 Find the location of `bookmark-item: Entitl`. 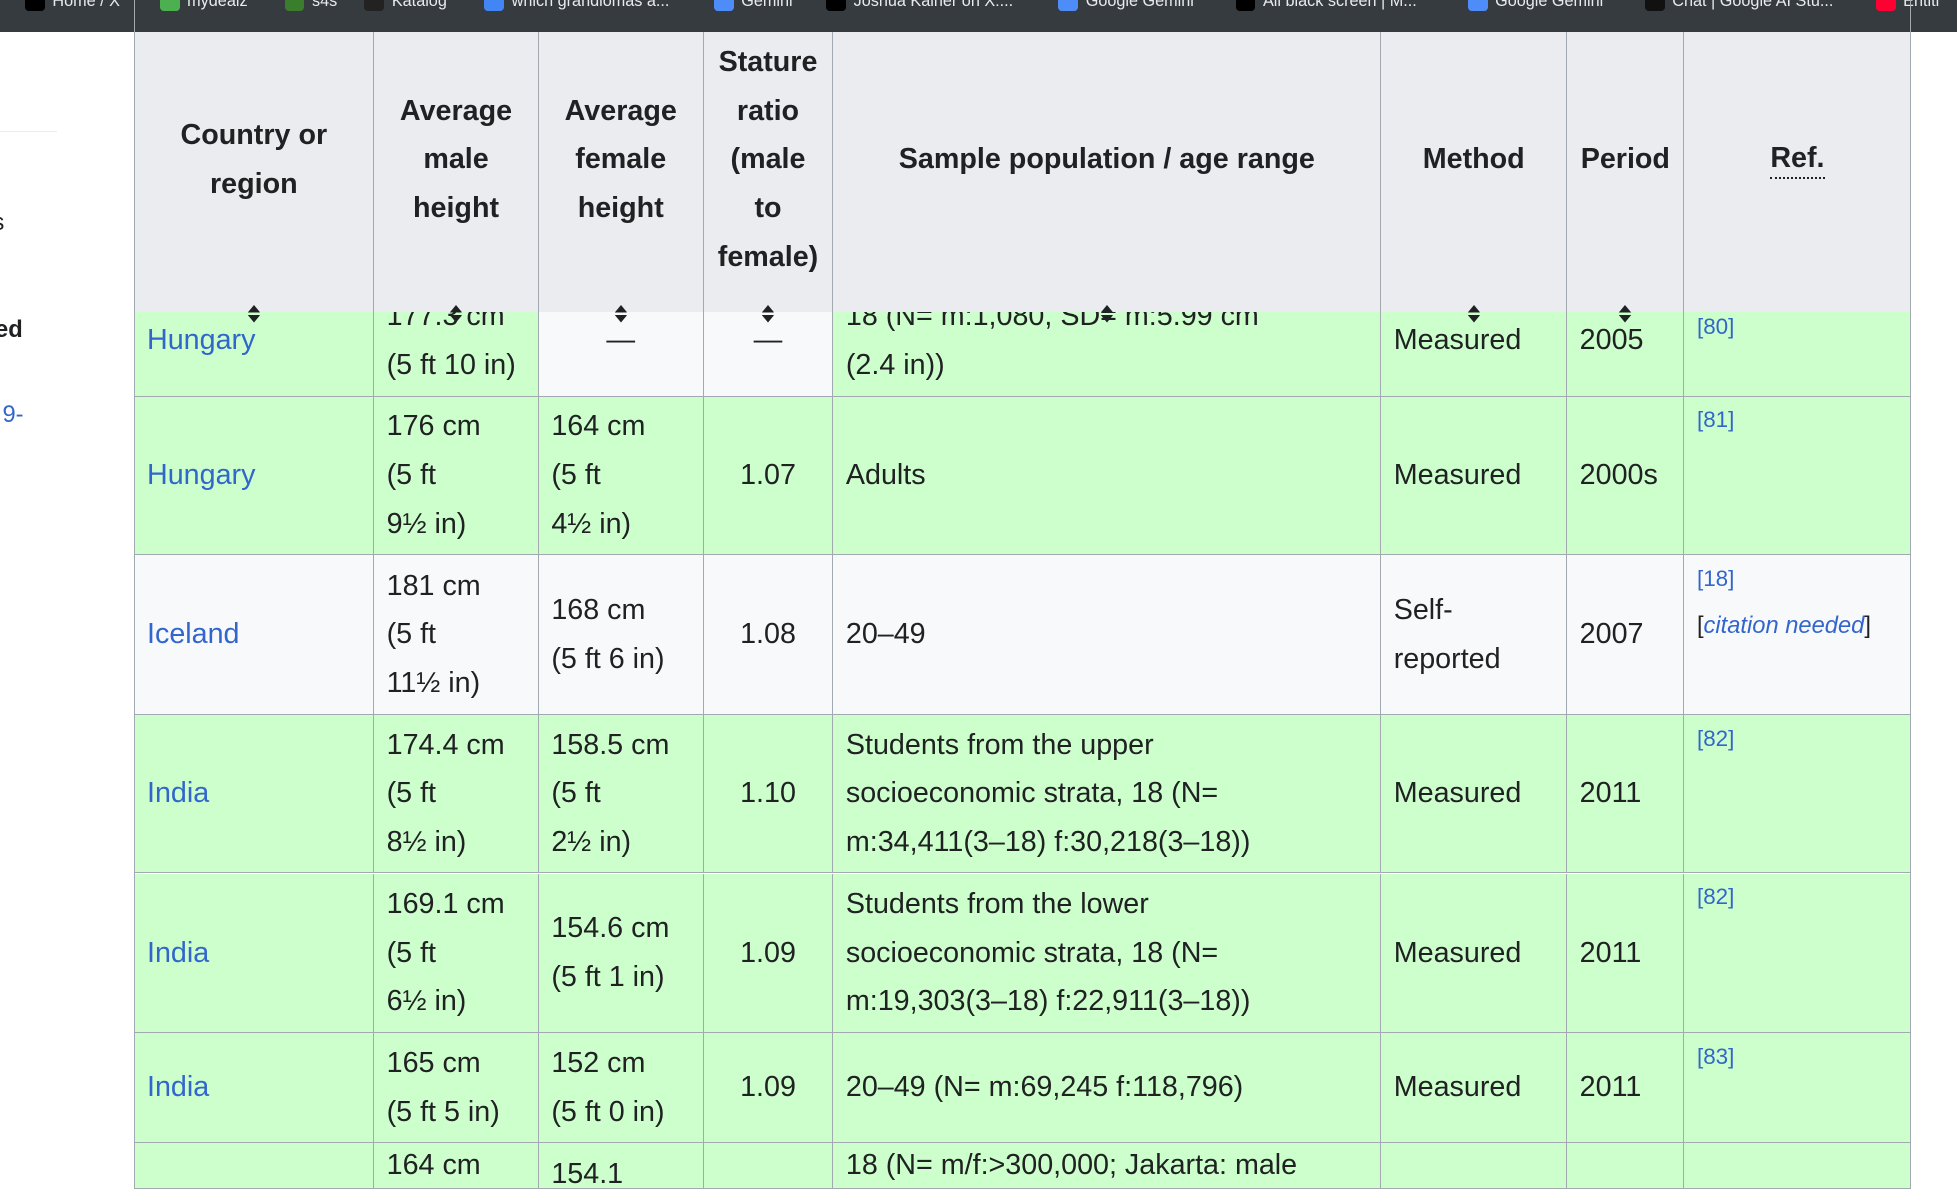

bookmark-item: Entitl is located at coordinates (1907, 7).